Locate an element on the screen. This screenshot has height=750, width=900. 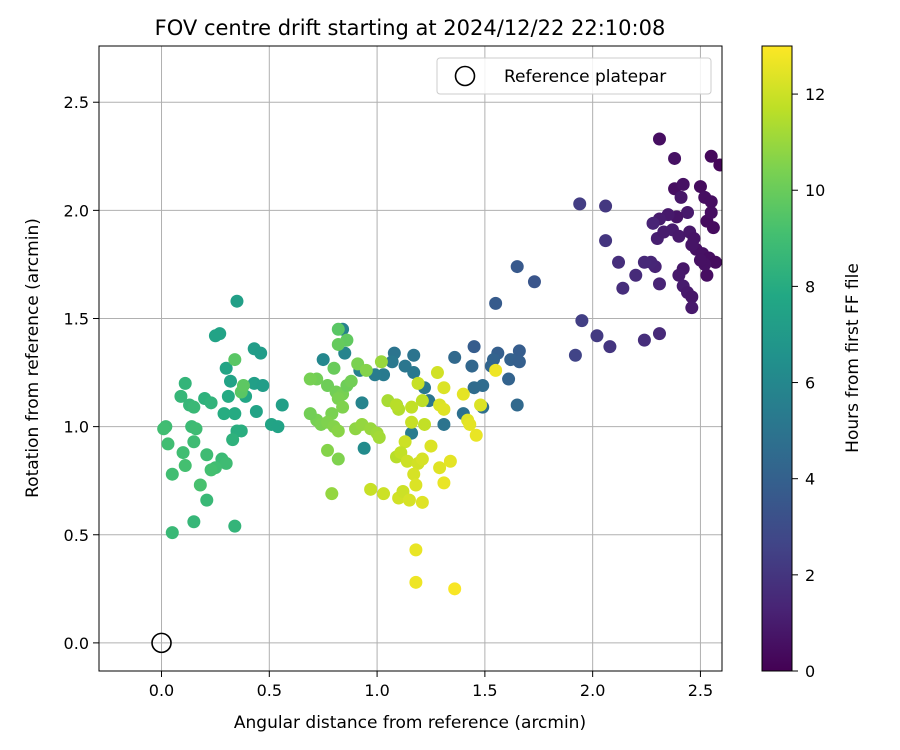
reference-platepar-marker is located at coordinates (161, 643).